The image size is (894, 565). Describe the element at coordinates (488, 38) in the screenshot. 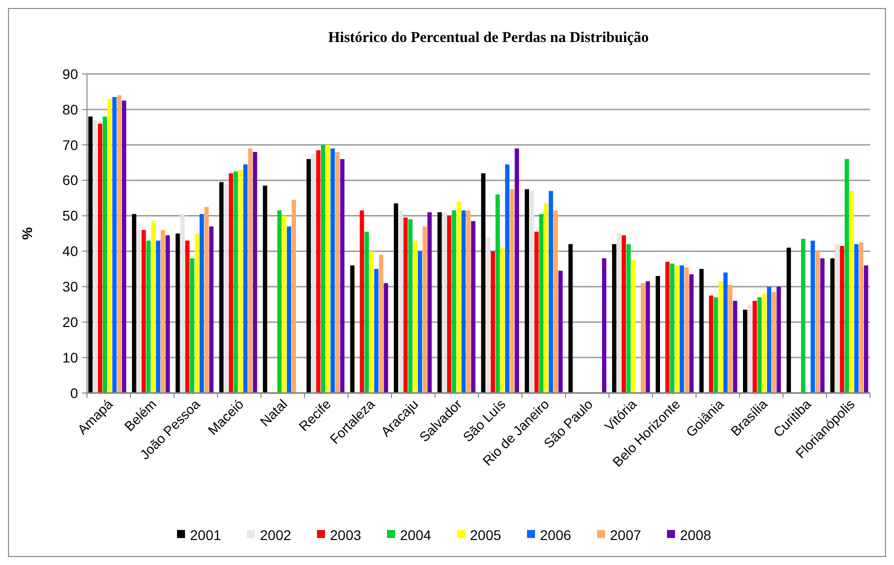

I see `chart-title: Histórico do Percentual de Perdas na Distribuição` at that location.